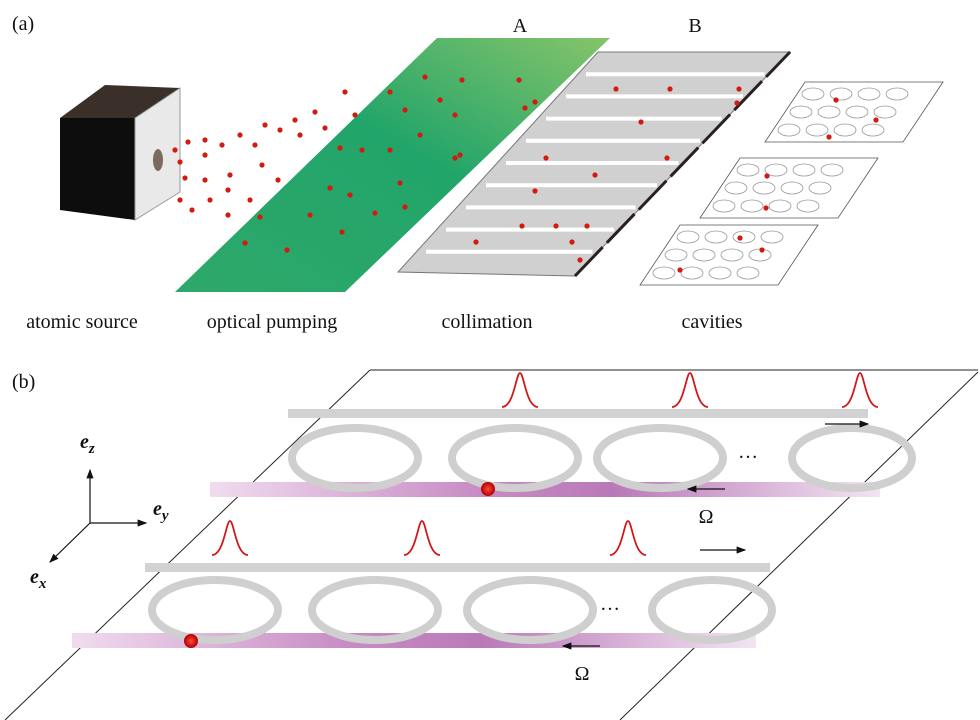  Describe the element at coordinates (694, 26) in the screenshot. I see `marker: B` at that location.